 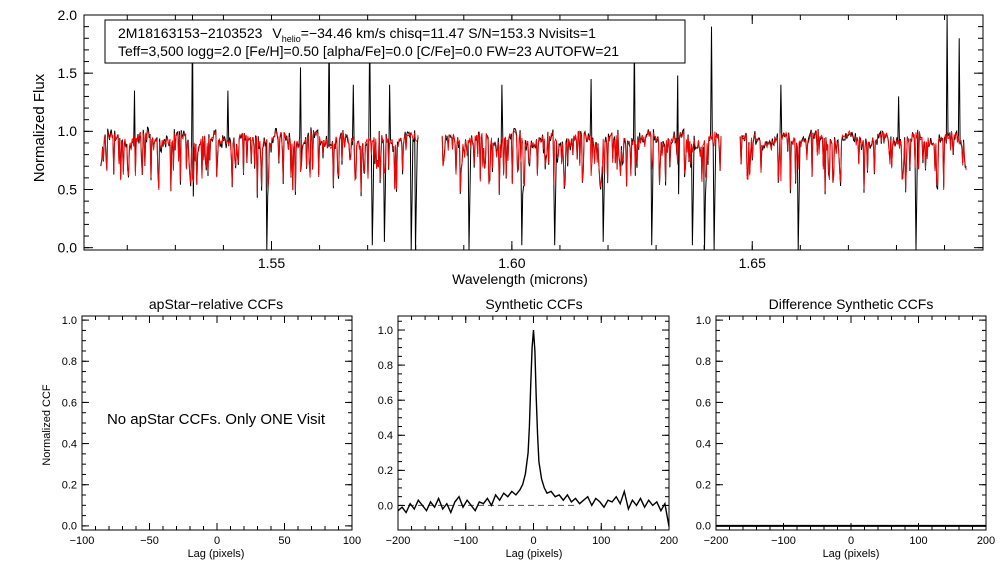 I want to click on no-ccf-annotation: No apStar CCFs. Only ONE Visit, so click(x=216, y=419).